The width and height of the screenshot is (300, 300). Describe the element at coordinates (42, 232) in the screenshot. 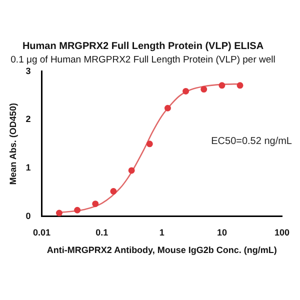

I see `x-tick-label: 0.01` at that location.